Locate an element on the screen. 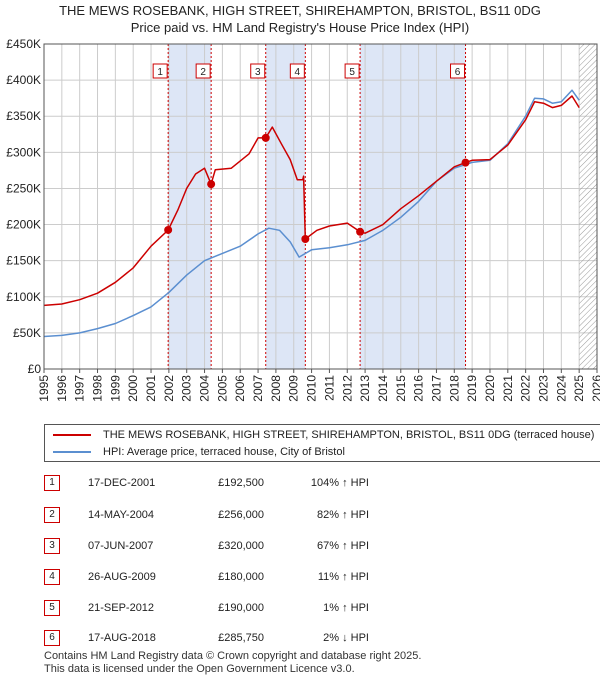  sale-date: 17-AUG-2018 is located at coordinates (122, 638).